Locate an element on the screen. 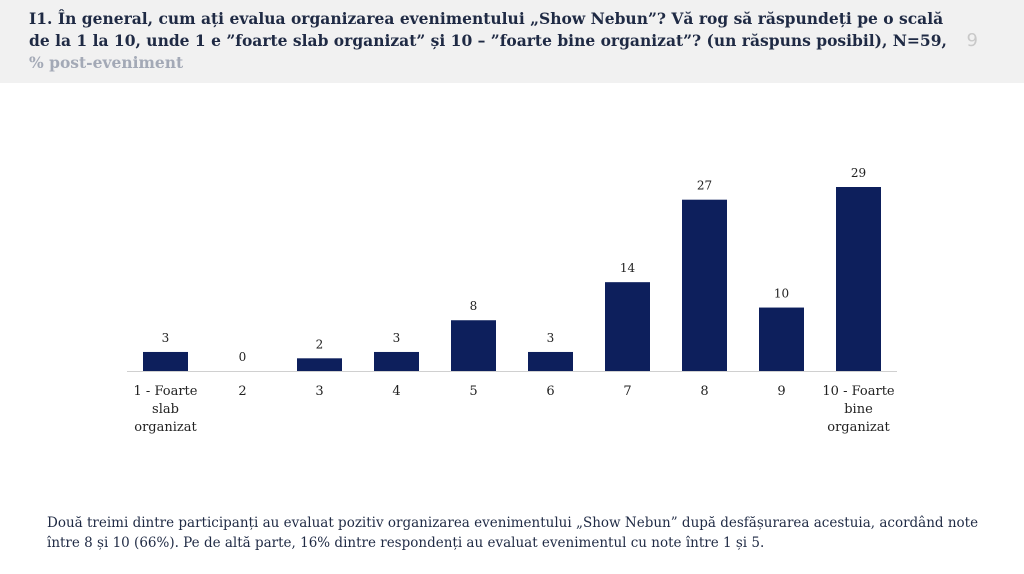  value-label-5: 8 is located at coordinates (474, 306).